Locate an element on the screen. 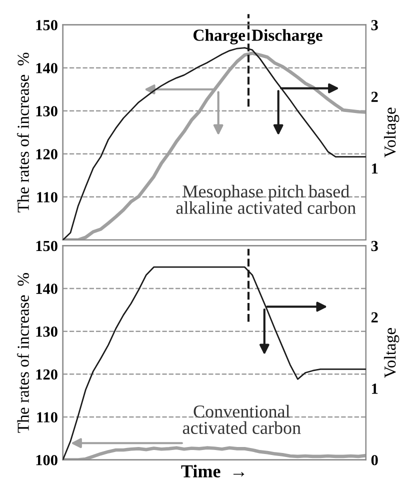  annotation: Conventional activated carbon is located at coordinates (241, 419).